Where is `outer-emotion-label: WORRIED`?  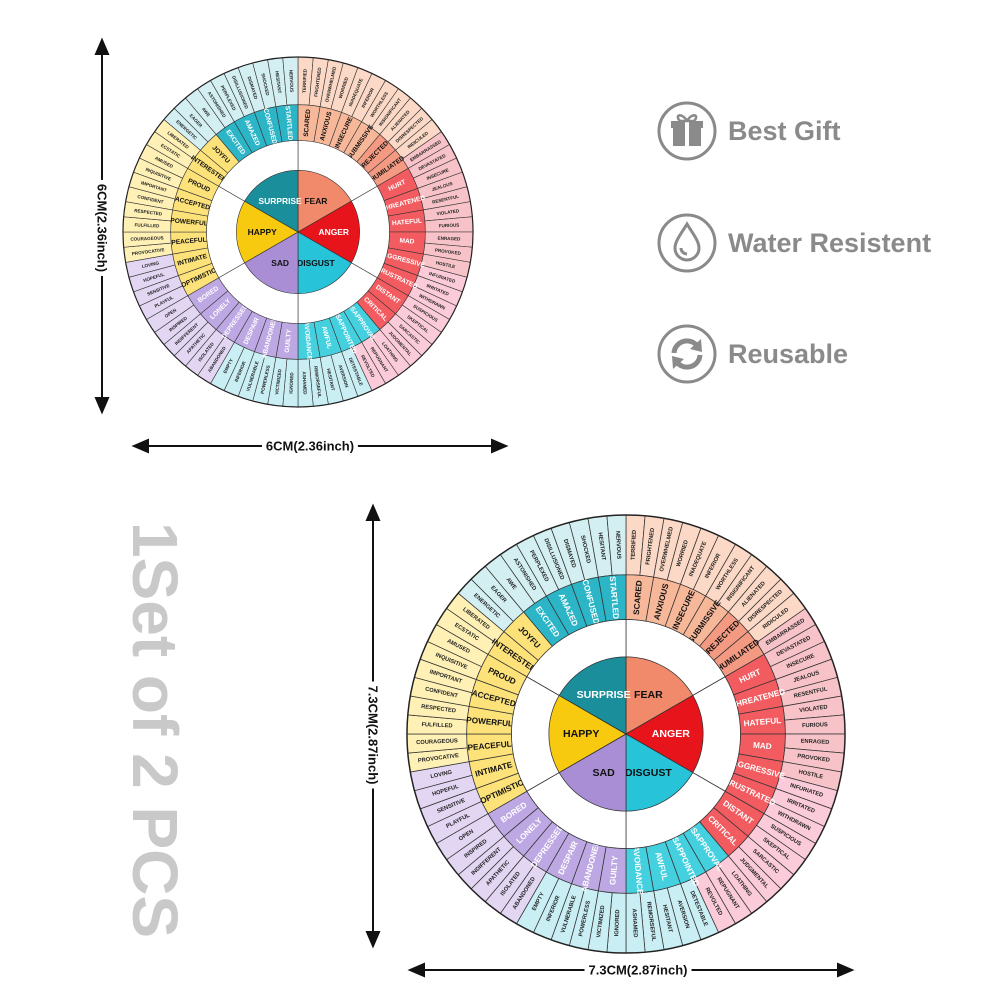 outer-emotion-label: WORRIED is located at coordinates (344, 87).